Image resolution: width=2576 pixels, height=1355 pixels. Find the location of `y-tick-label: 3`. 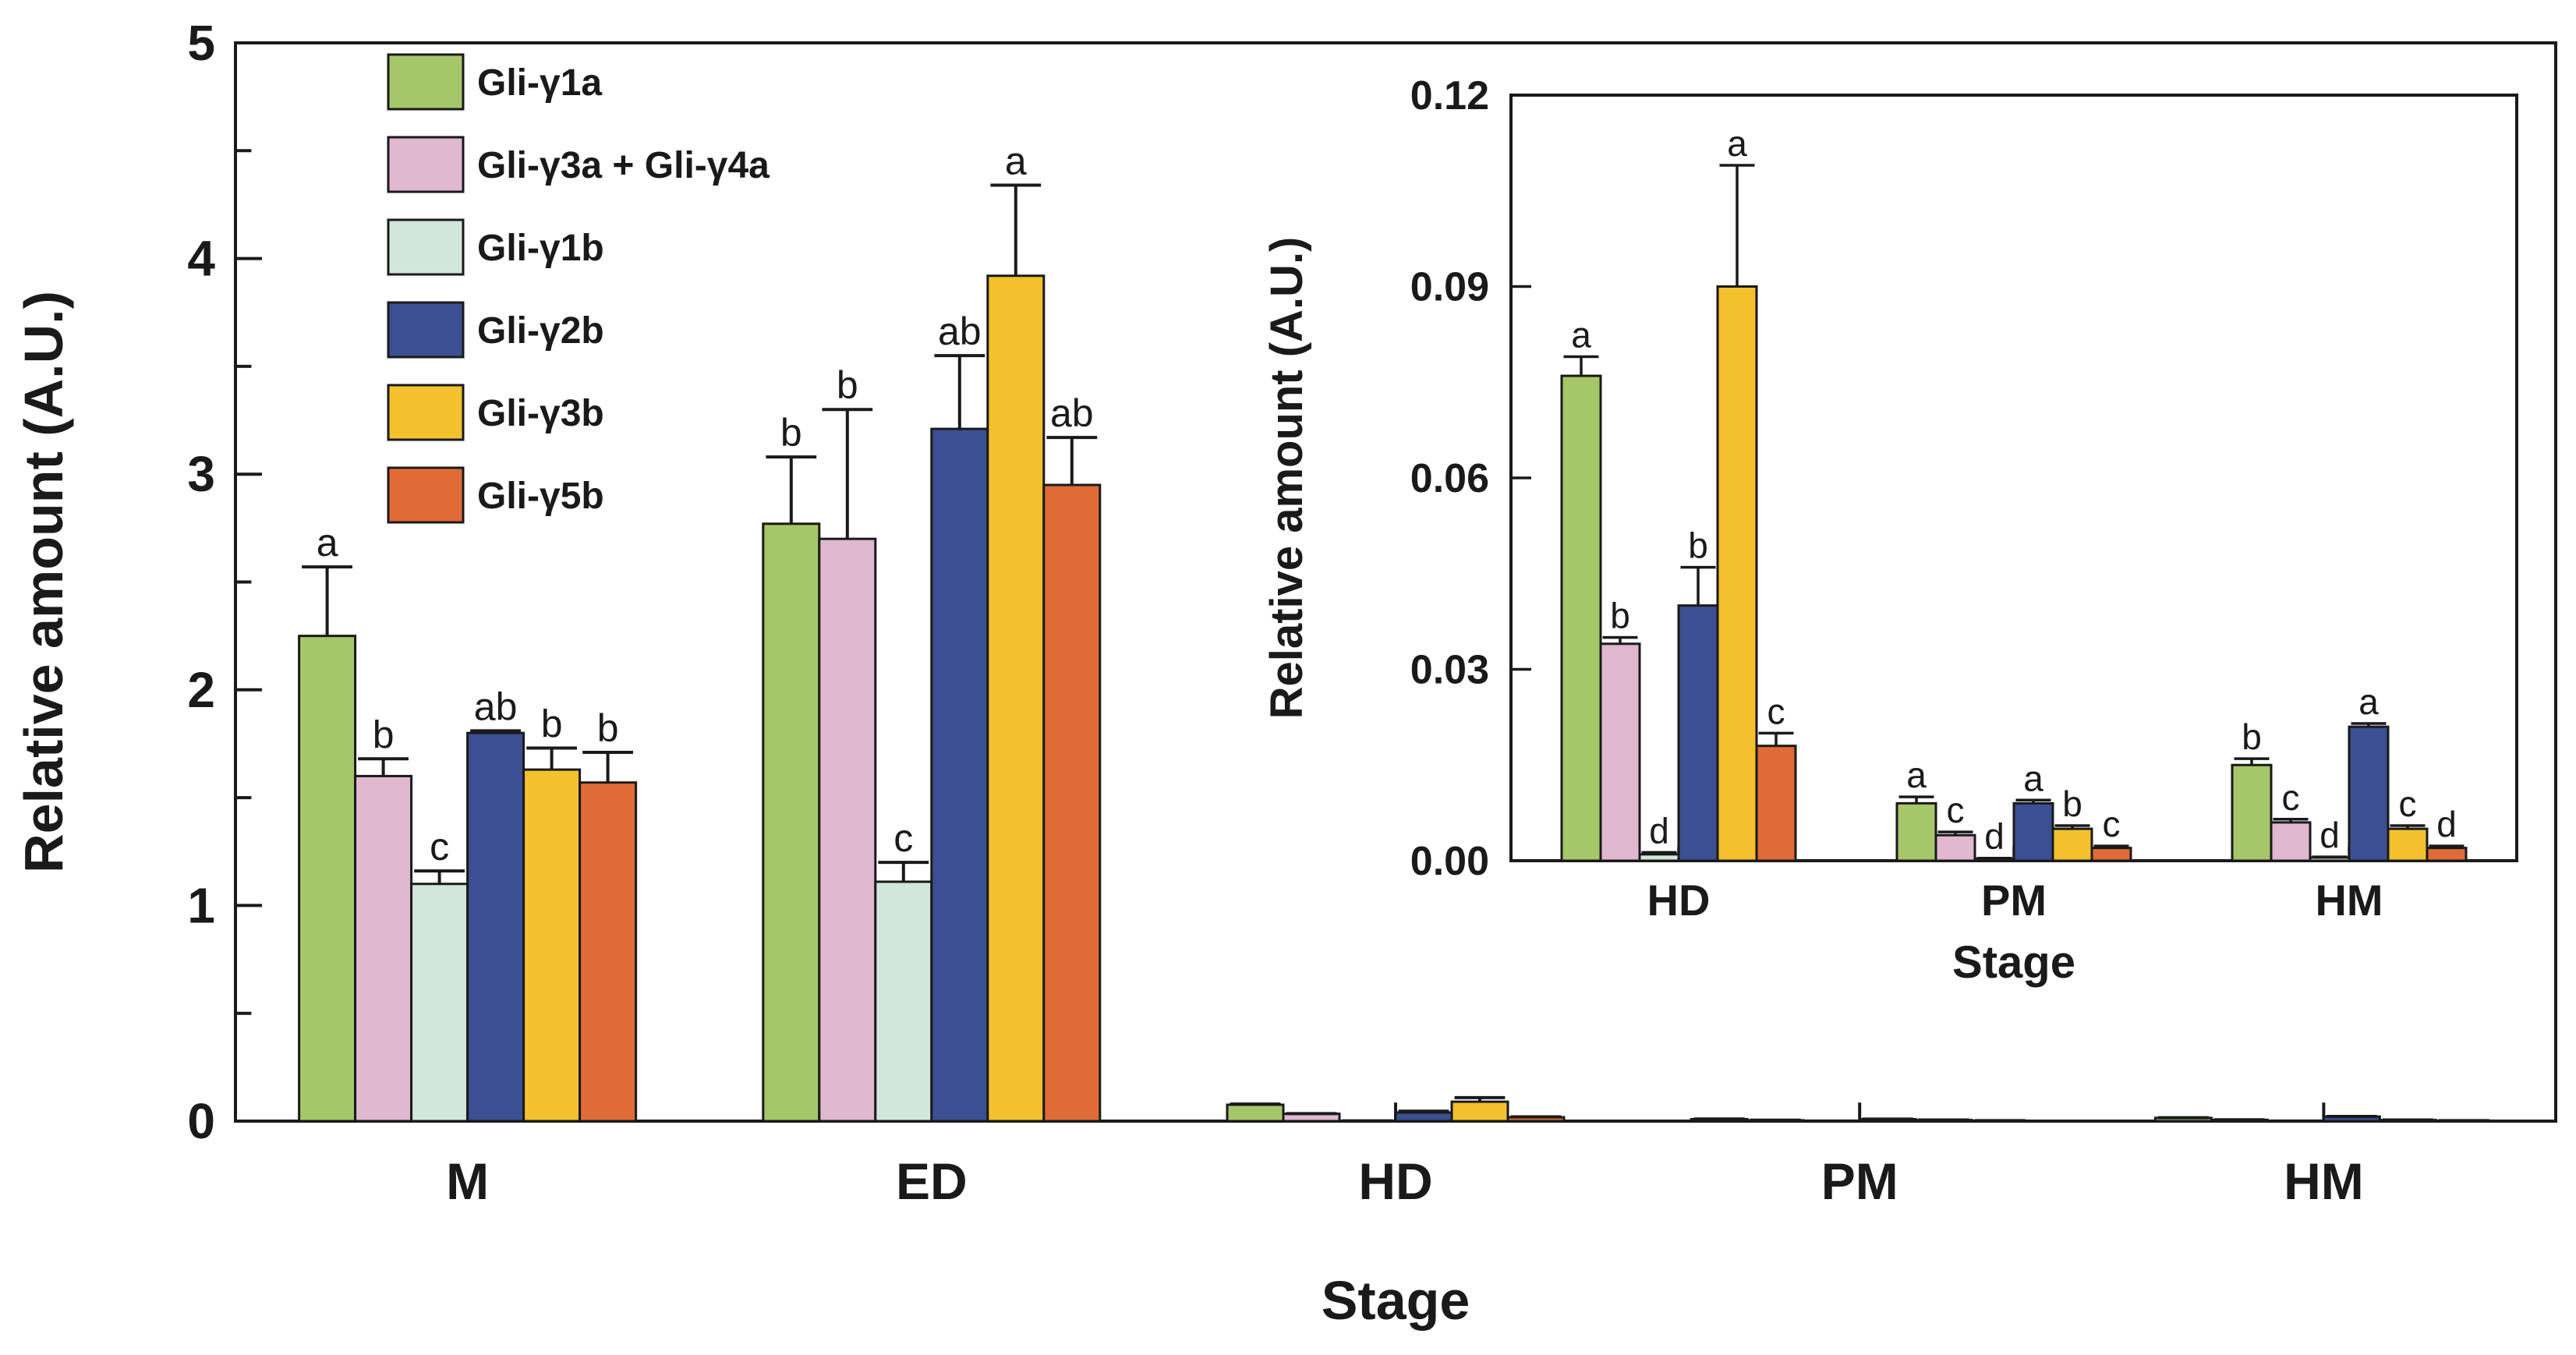

y-tick-label: 3 is located at coordinates (201, 474).